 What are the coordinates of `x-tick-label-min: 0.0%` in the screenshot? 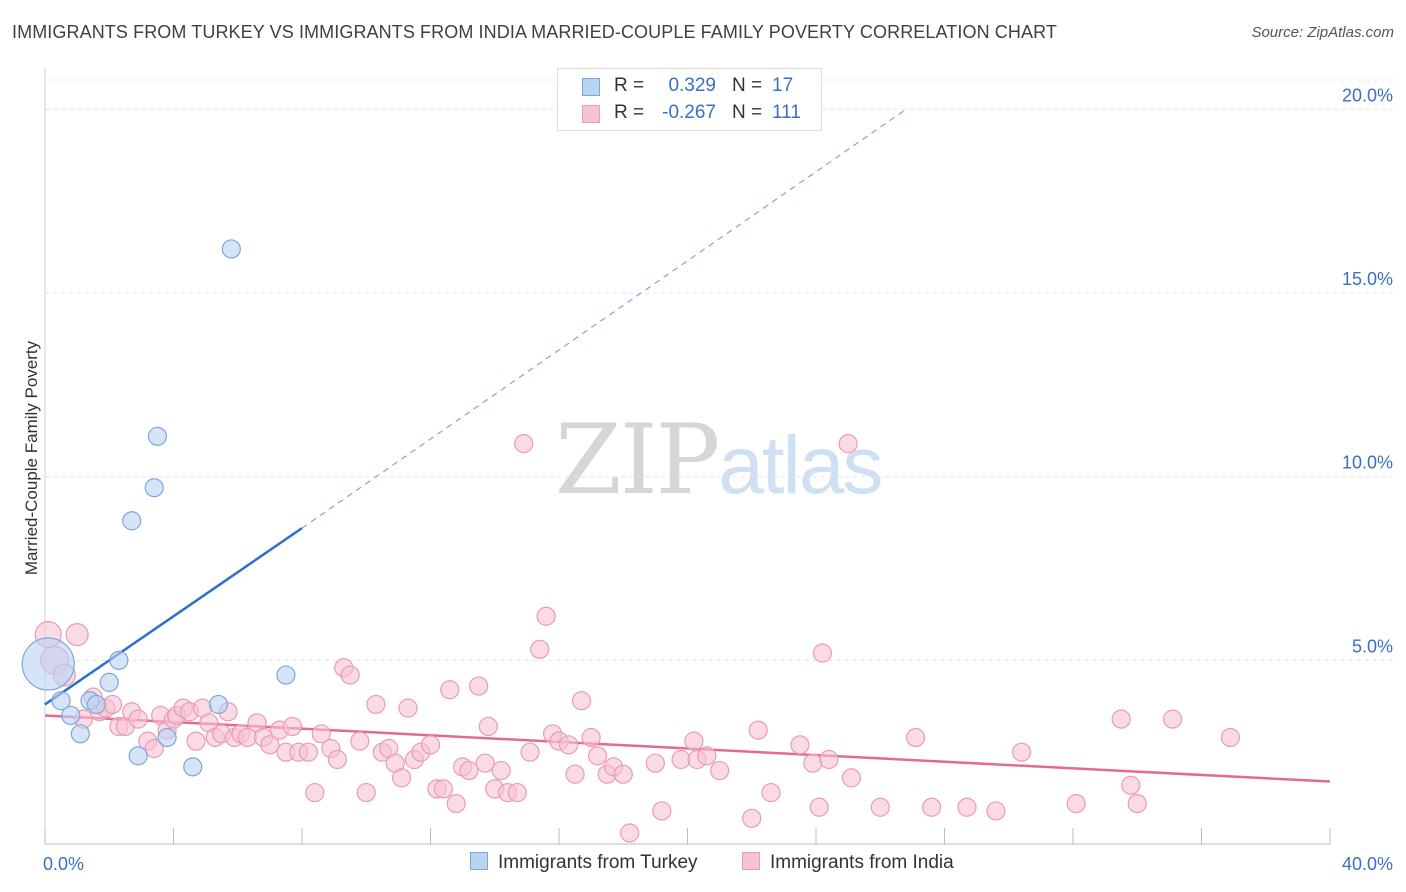 It's located at (63, 864).